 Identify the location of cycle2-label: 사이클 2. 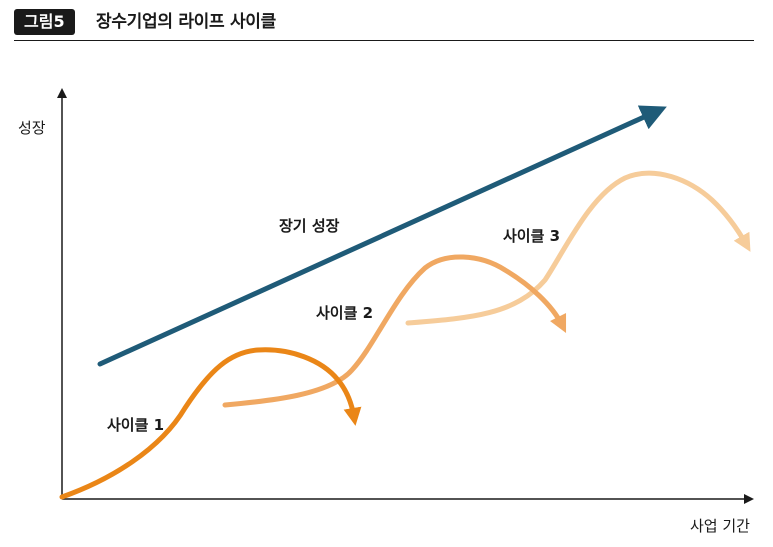
(344, 313).